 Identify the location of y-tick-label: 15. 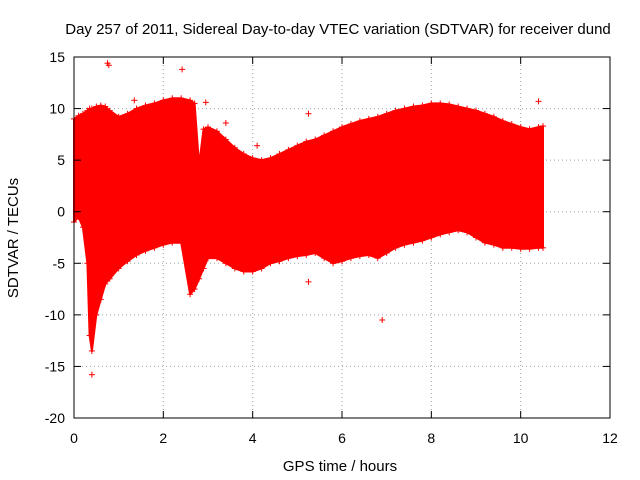
(57, 57).